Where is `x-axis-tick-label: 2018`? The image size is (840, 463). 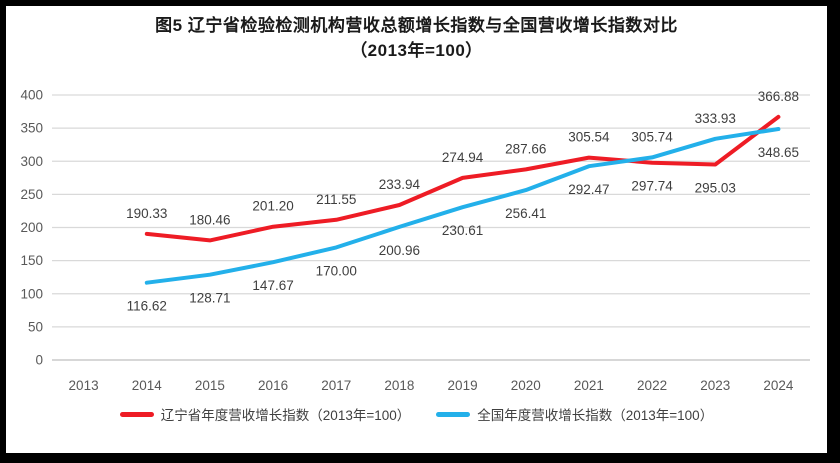
x-axis-tick-label: 2018 is located at coordinates (399, 385).